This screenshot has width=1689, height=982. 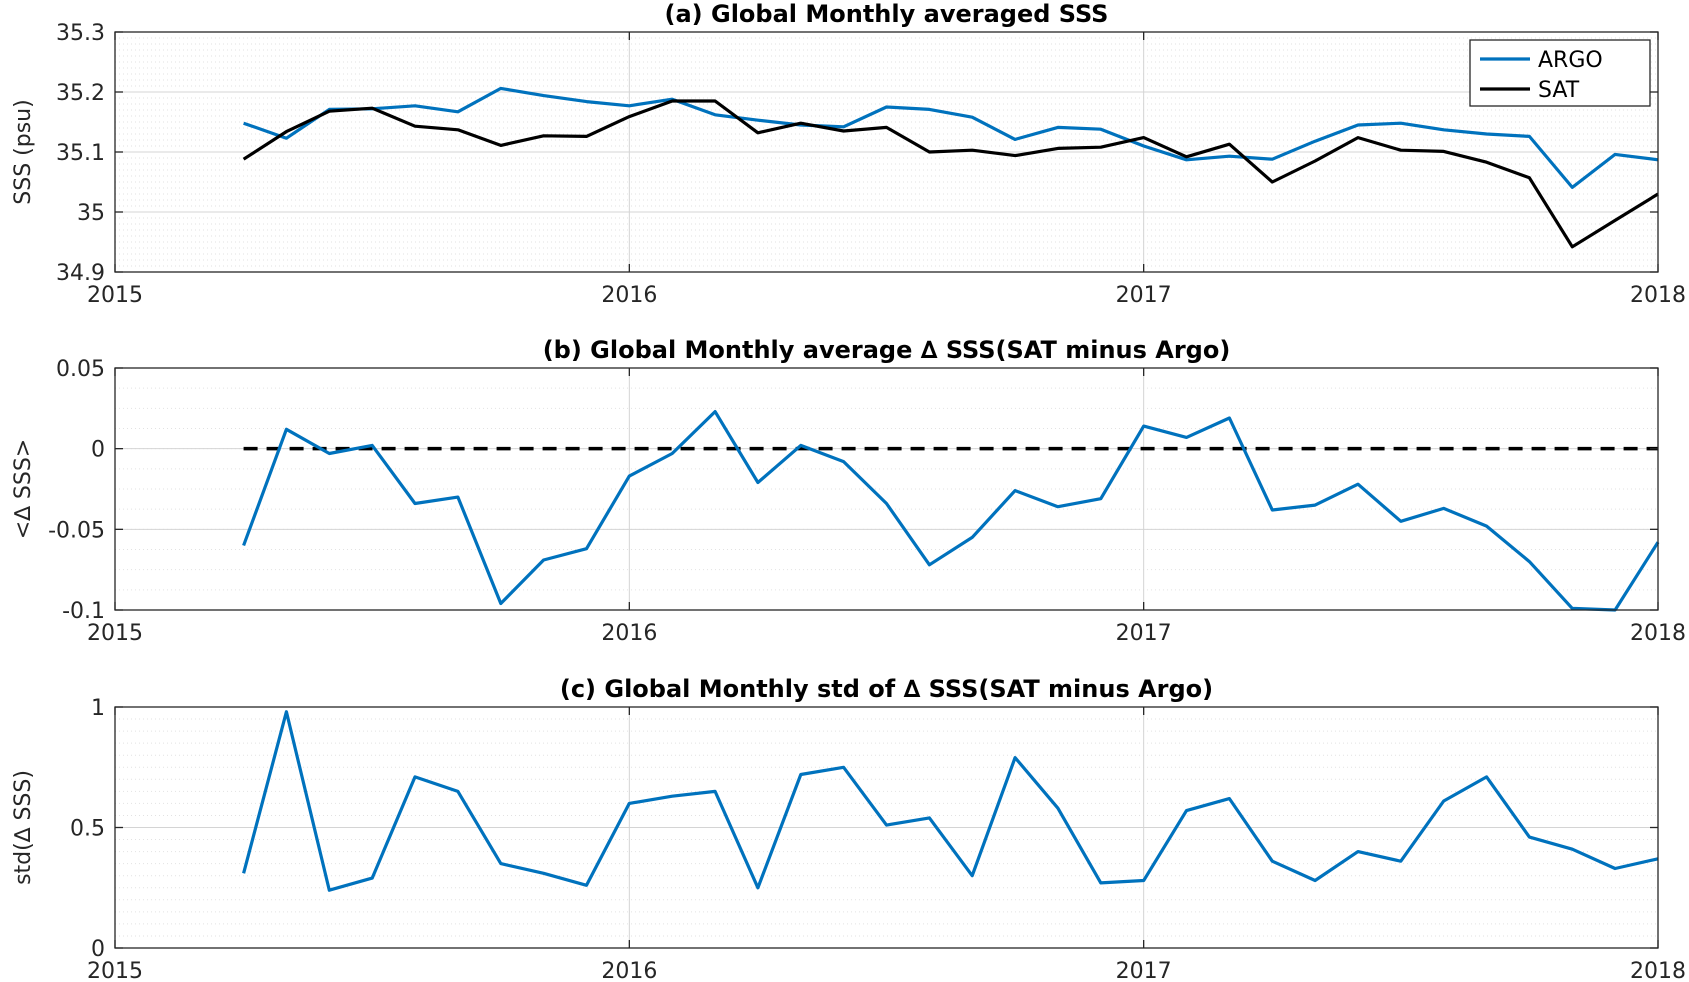 What do you see at coordinates (80, 93) in the screenshot?
I see `y-tick-label: 35.2` at bounding box center [80, 93].